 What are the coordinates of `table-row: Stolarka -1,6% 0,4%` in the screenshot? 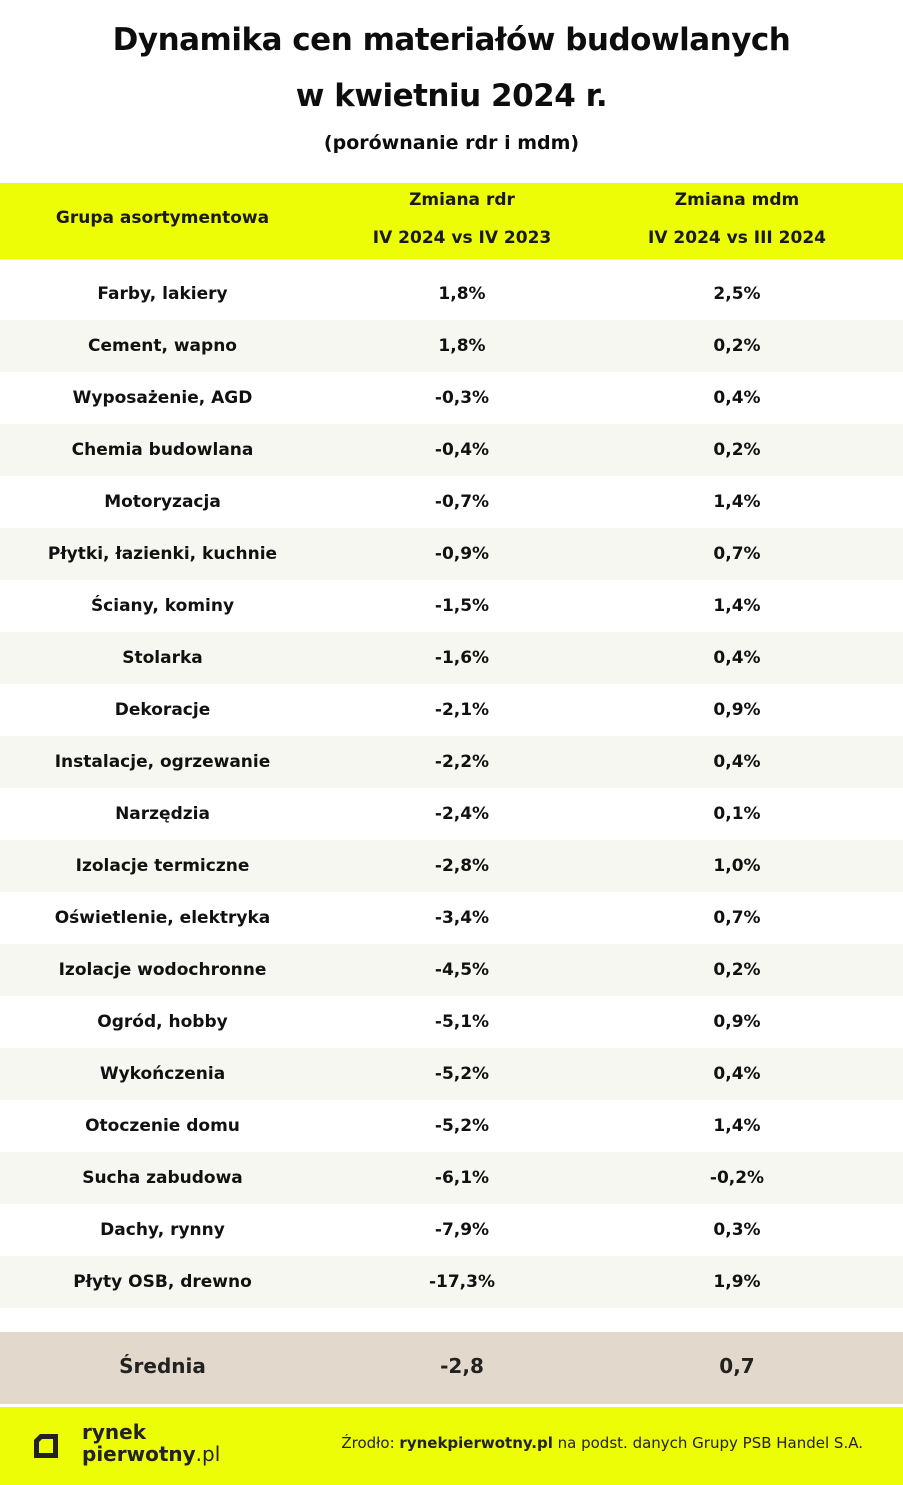 It's located at (451, 658).